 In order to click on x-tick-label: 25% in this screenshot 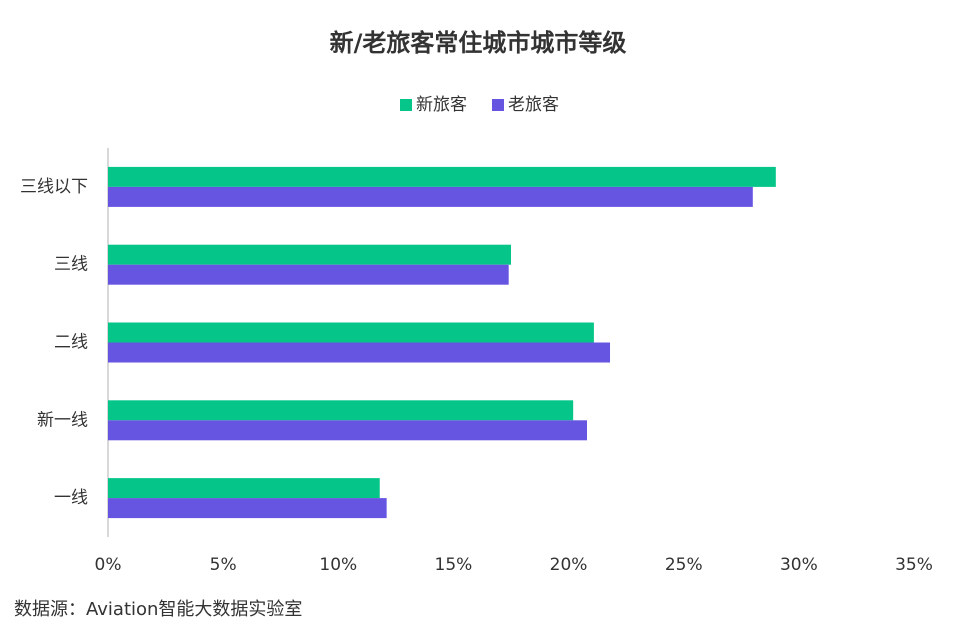, I will do `click(684, 565)`.